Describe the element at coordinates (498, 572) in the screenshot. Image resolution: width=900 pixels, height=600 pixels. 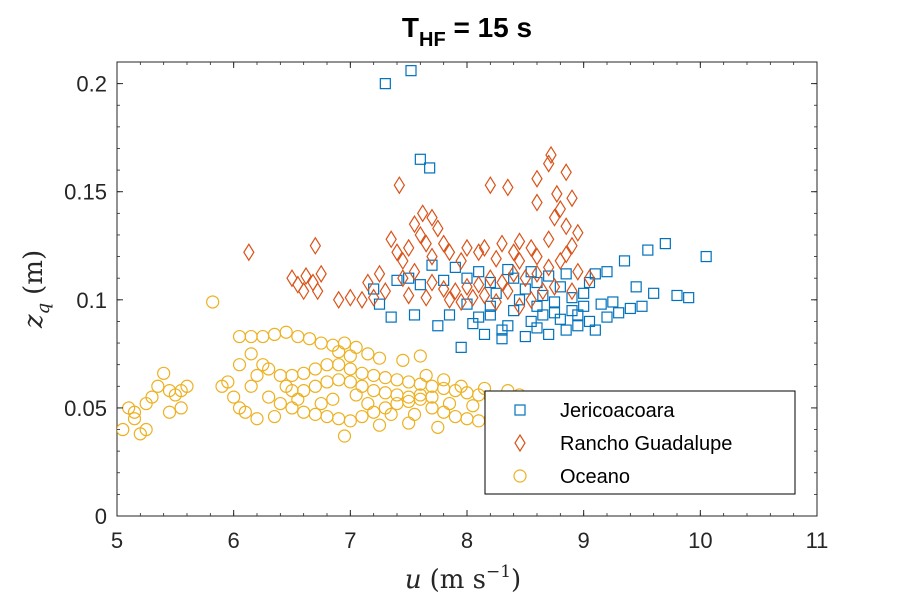
I see `x-axis-exponent: −1` at that location.